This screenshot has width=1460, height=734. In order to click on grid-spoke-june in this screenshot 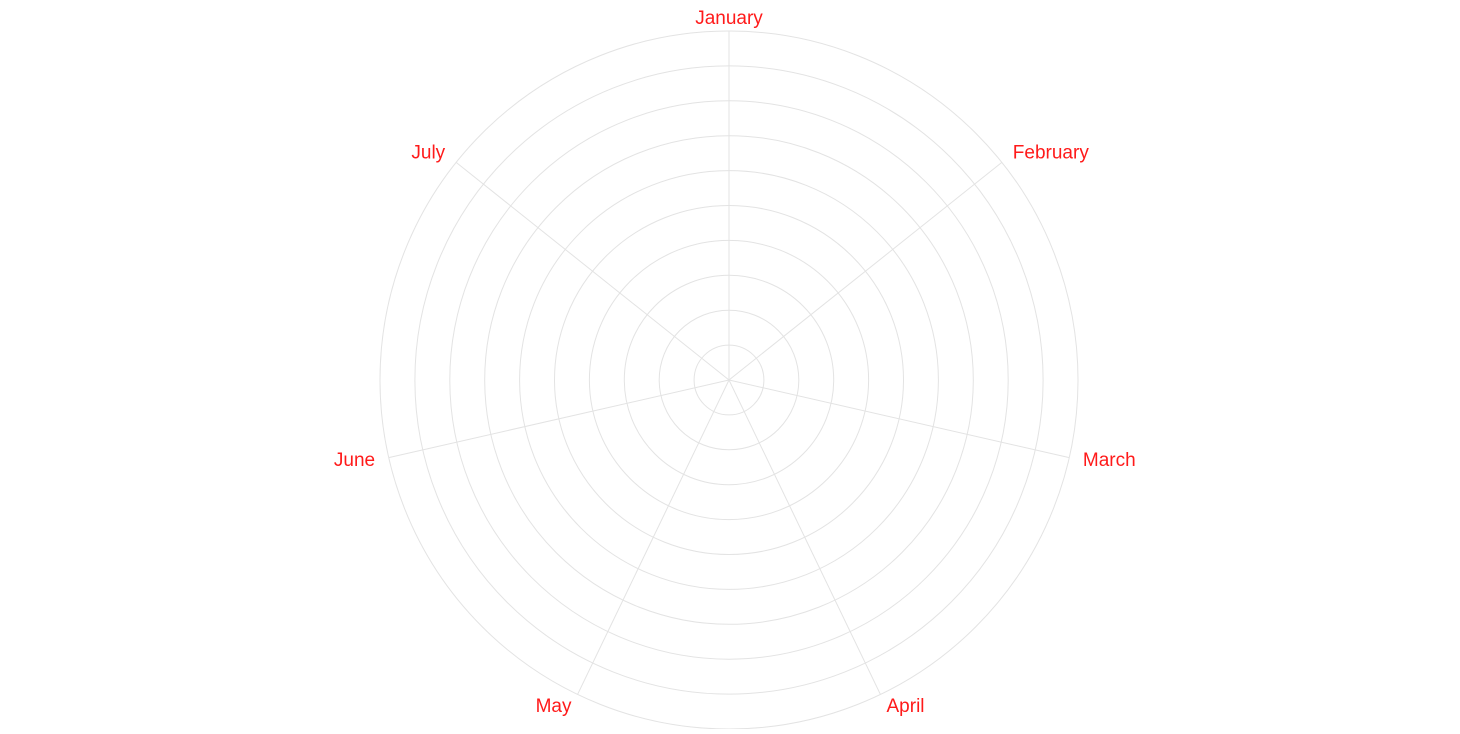, I will do `click(559, 419)`.